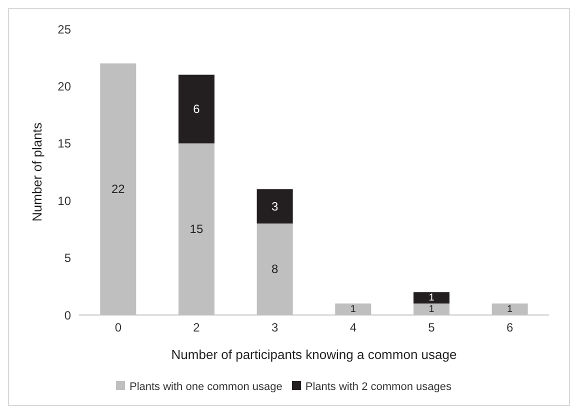  I want to click on x-axis-title: Number of participants knowing a common usage, so click(314, 354).